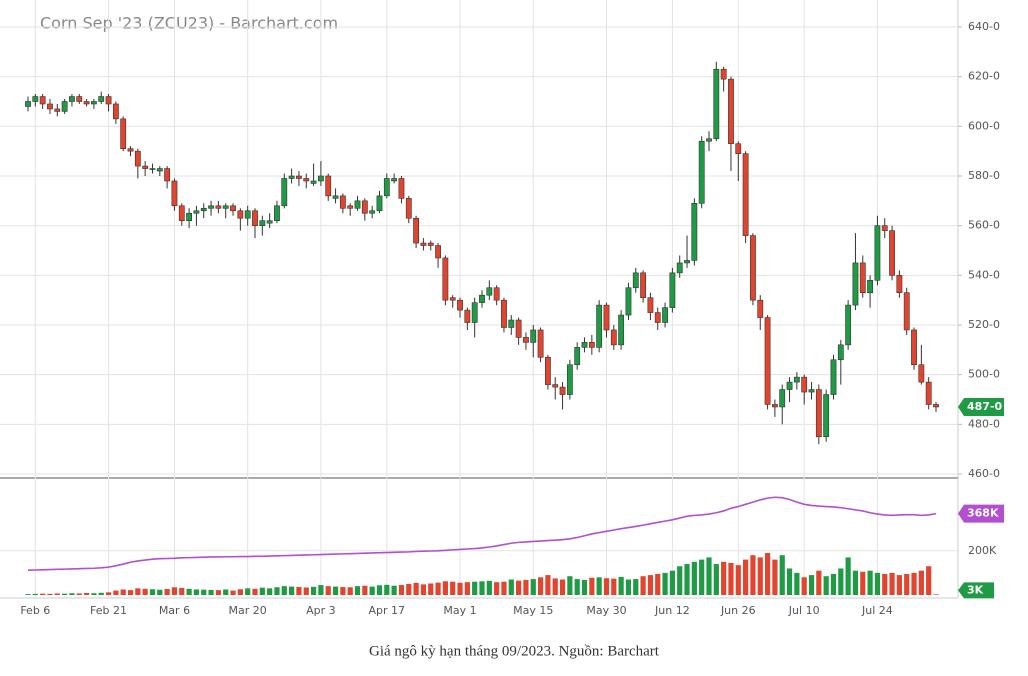 This screenshot has width=1028, height=676. Describe the element at coordinates (975, 589) in the screenshot. I see `volume-label: 3K` at that location.